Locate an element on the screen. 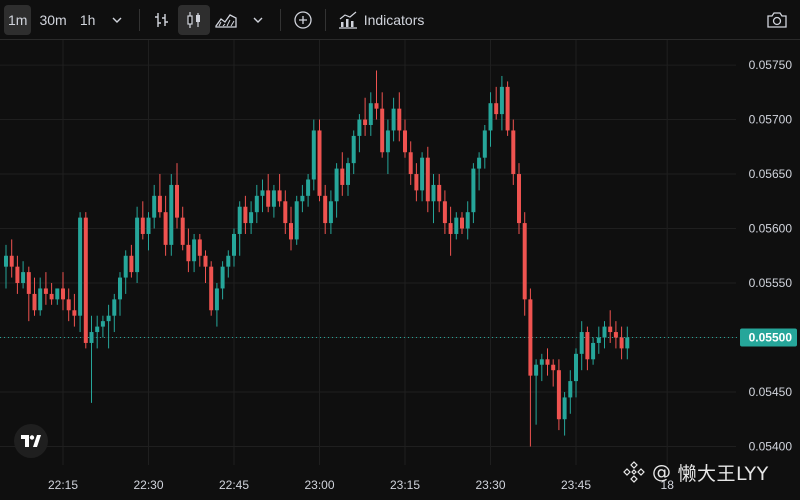 Image resolution: width=800 pixels, height=500 pixels. time-tick-label: 18 is located at coordinates (668, 485).